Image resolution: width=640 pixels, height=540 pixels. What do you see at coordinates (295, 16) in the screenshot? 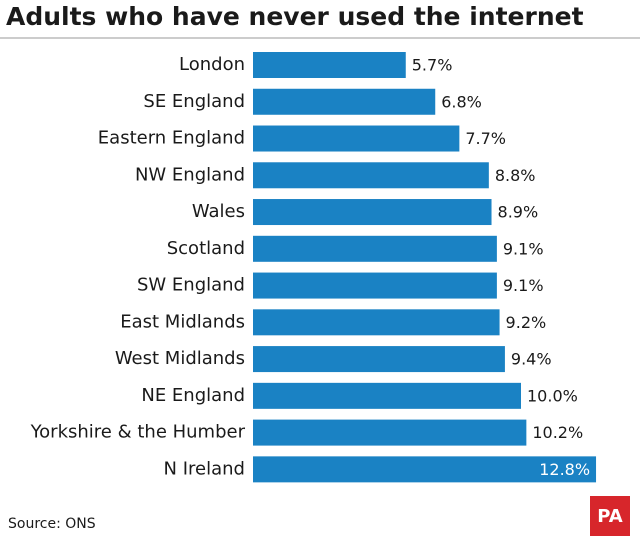
I see `chart-title: Adults who have never used the internet` at bounding box center [295, 16].